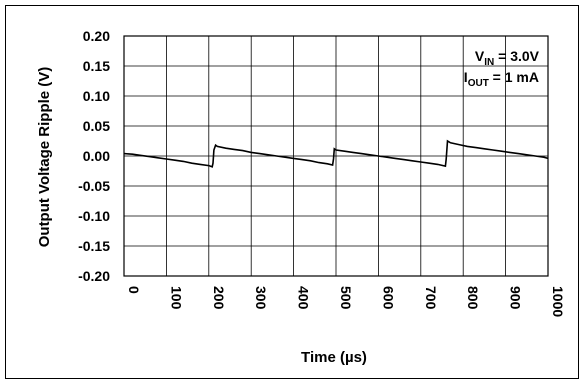 This screenshot has height=385, width=586. What do you see at coordinates (219, 298) in the screenshot?
I see `x-tick-label: 200` at bounding box center [219, 298].